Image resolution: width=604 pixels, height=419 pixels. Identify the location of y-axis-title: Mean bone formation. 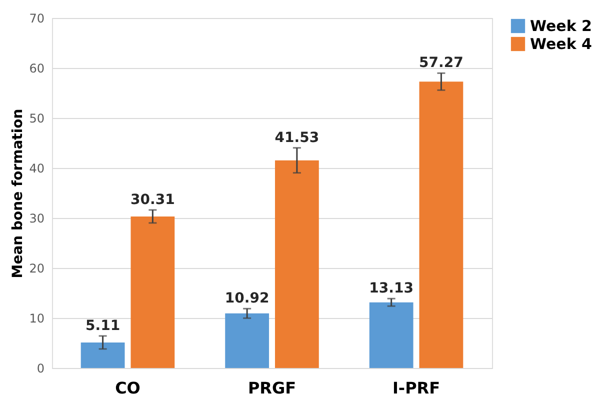
(18, 193).